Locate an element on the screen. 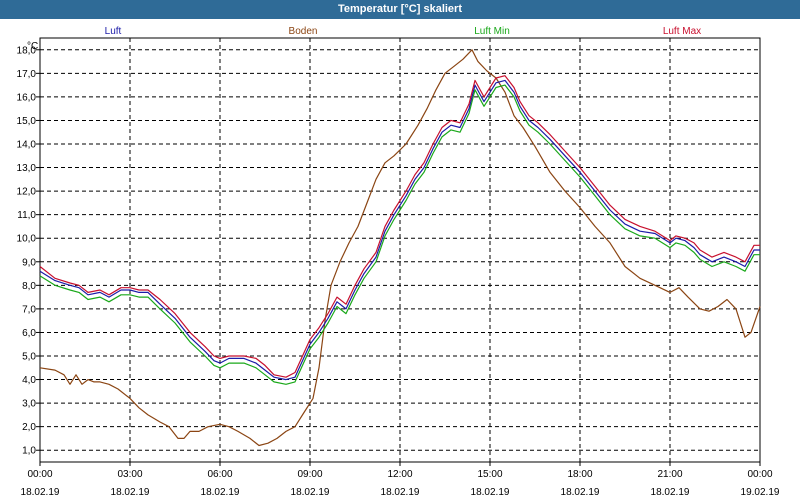  legend: Luft Boden Luft Min Luft Max is located at coordinates (403, 31).